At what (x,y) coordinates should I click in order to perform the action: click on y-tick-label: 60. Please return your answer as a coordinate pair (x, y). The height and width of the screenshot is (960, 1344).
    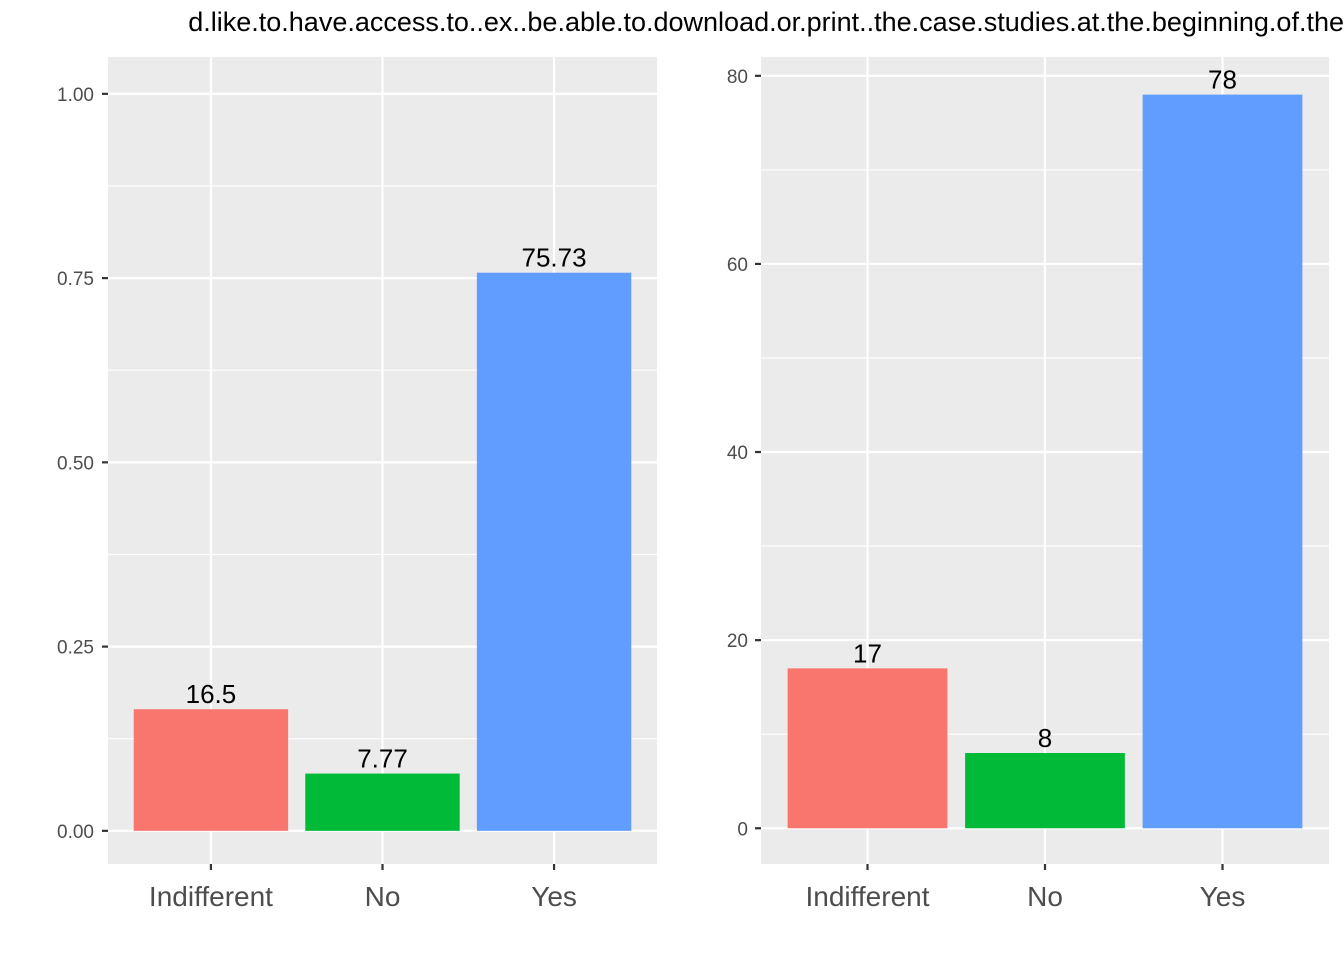
    Looking at the image, I should click on (737, 265).